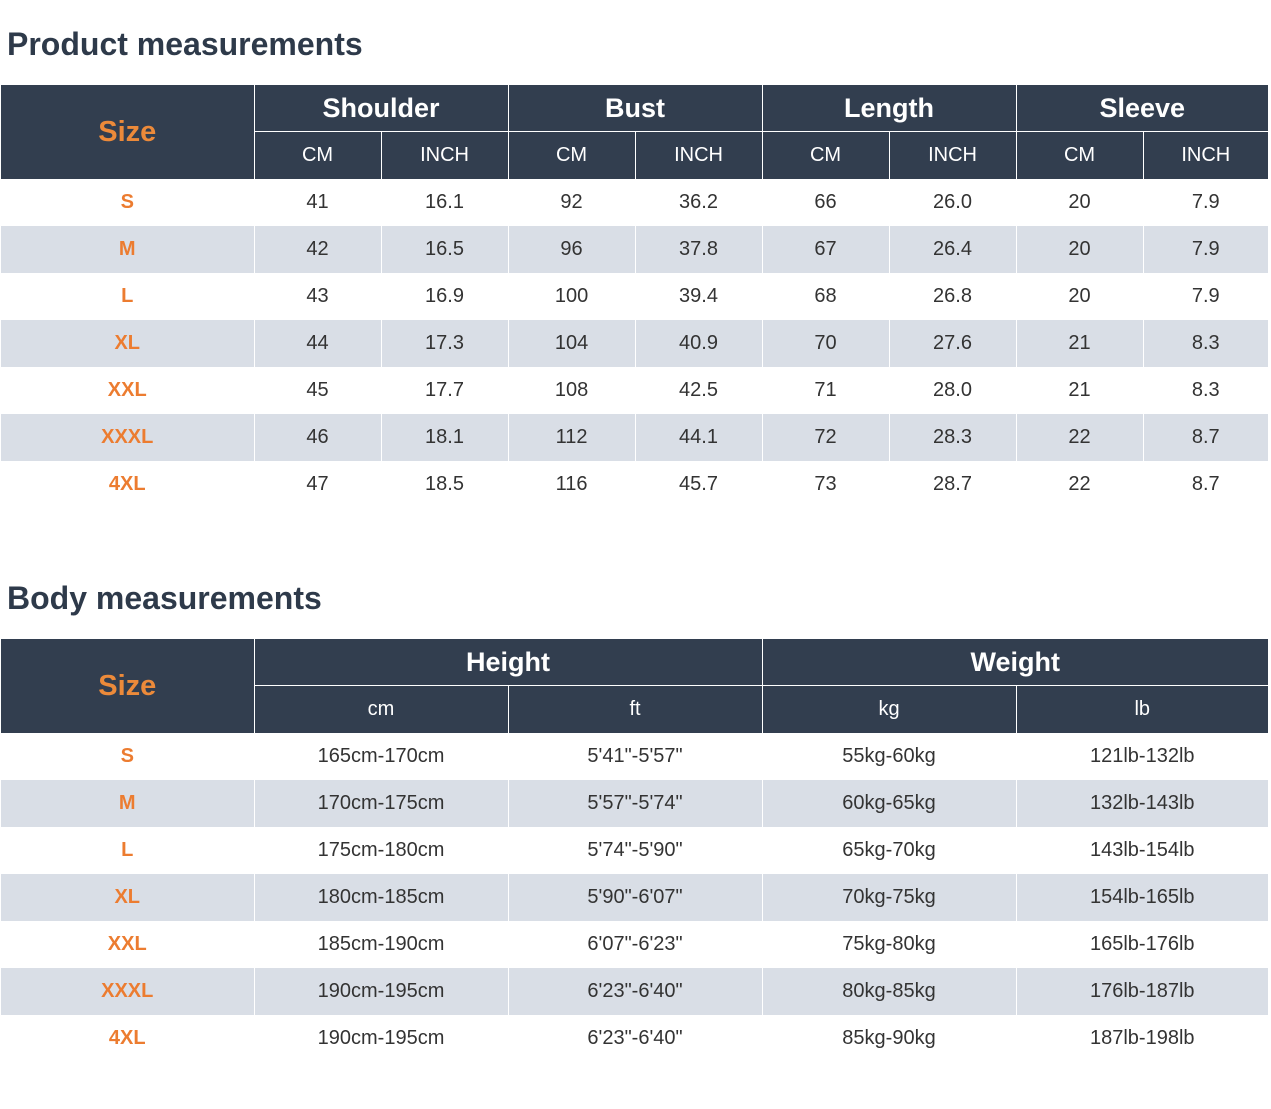 The height and width of the screenshot is (1109, 1271). Describe the element at coordinates (634, 709) in the screenshot. I see `unit-header: ft` at that location.